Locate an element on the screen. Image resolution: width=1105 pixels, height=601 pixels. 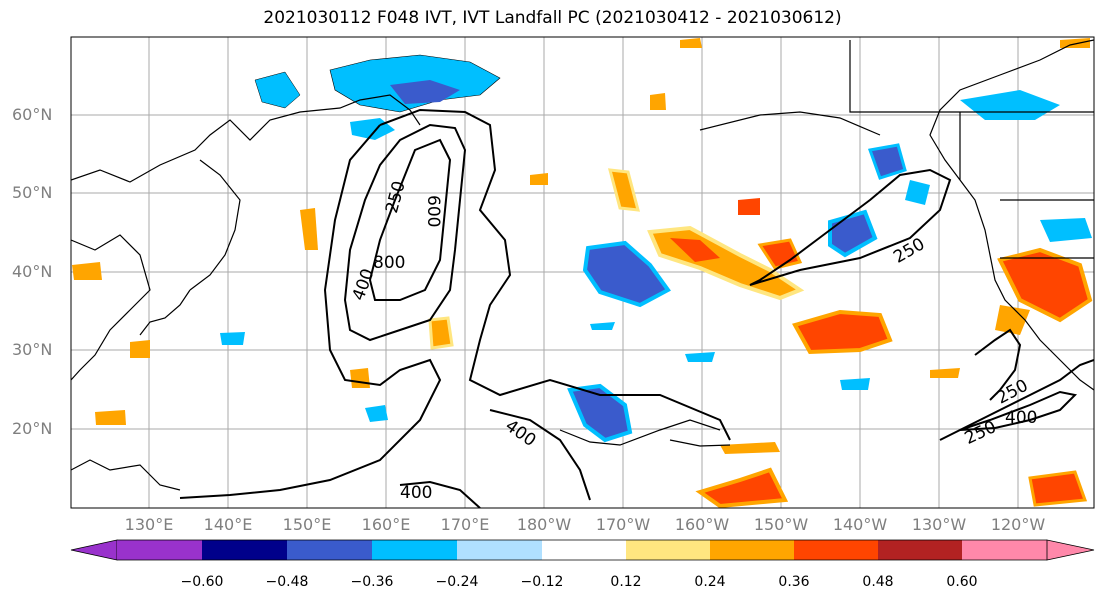
colorbar-tick-label: 0.12 is located at coordinates (626, 582).